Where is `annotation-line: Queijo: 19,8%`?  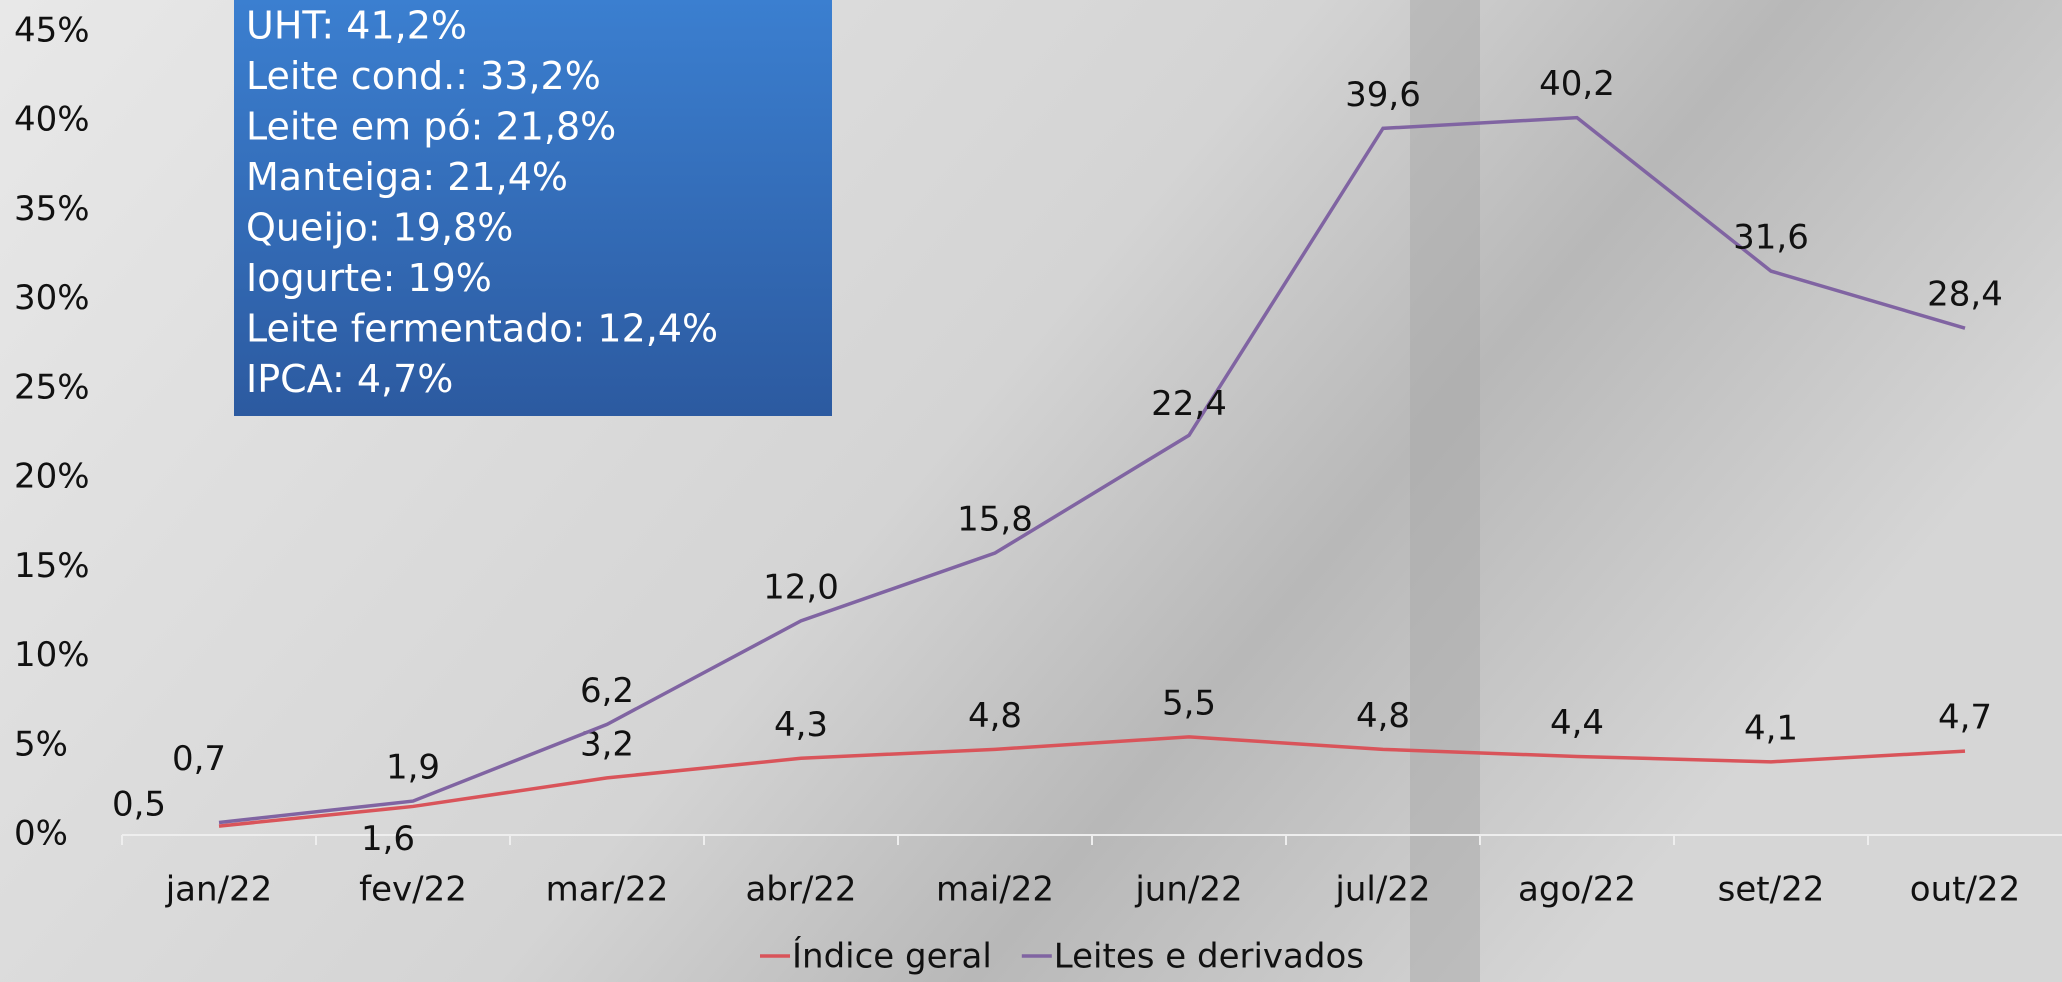
annotation-line: Queijo: 19,8% is located at coordinates (379, 228).